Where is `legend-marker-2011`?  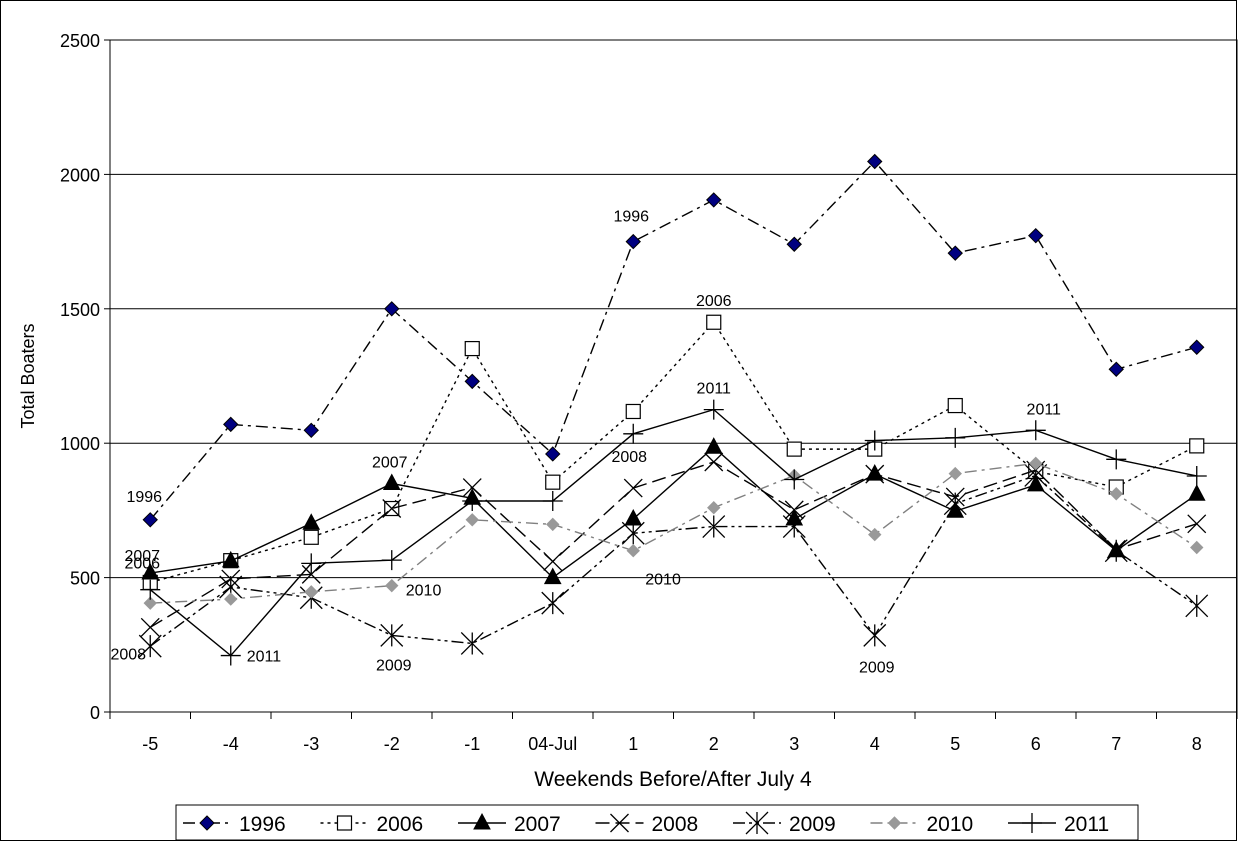
legend-marker-2011 is located at coordinates (1032, 823).